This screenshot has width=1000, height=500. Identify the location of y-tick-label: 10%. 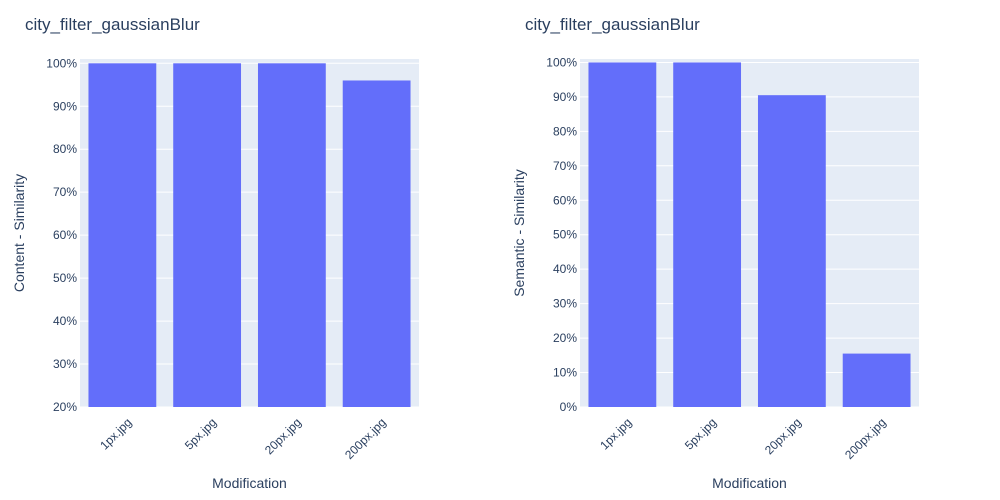
(565, 373).